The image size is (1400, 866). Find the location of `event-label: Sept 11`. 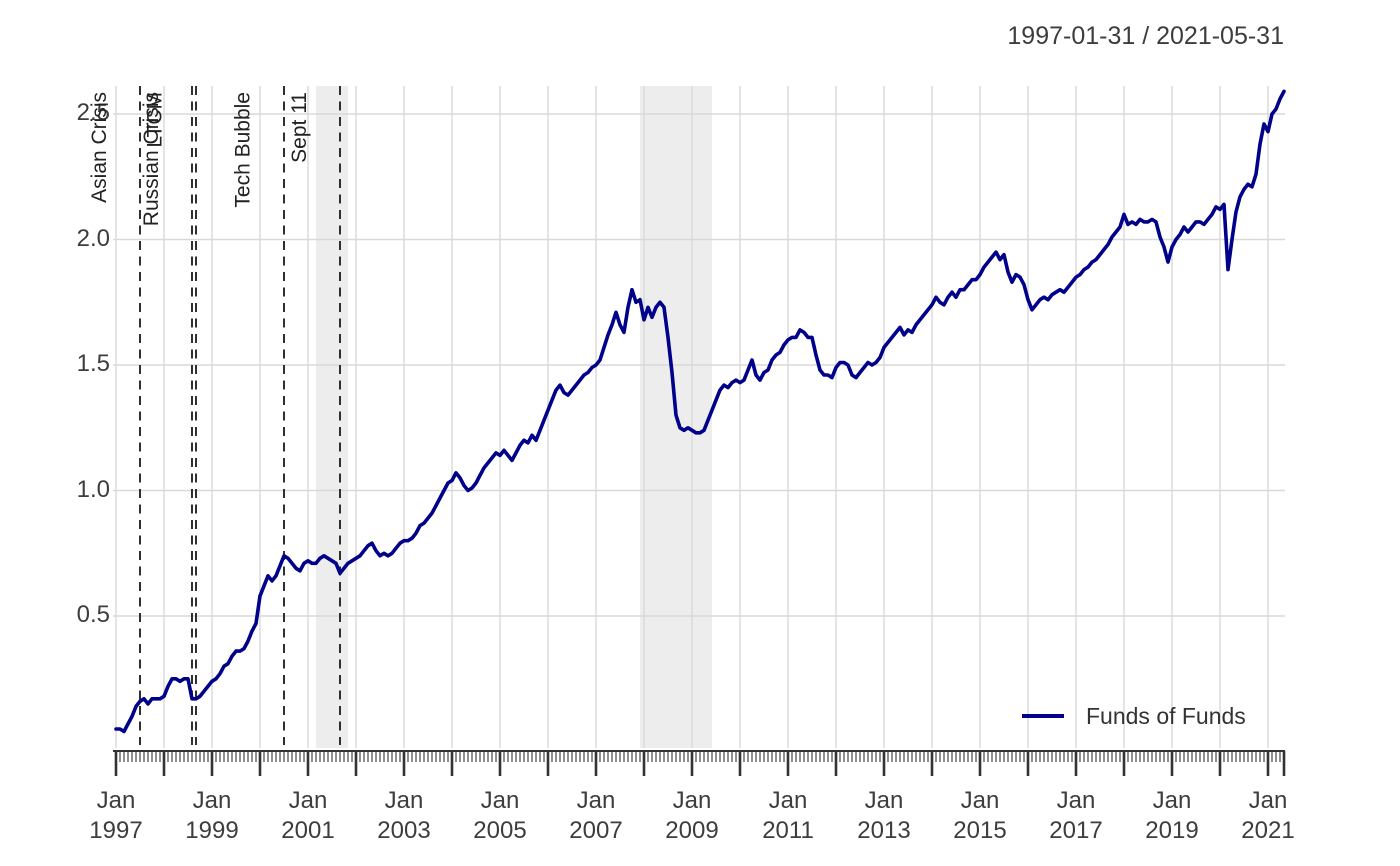

event-label: Sept 11 is located at coordinates (299, 127).